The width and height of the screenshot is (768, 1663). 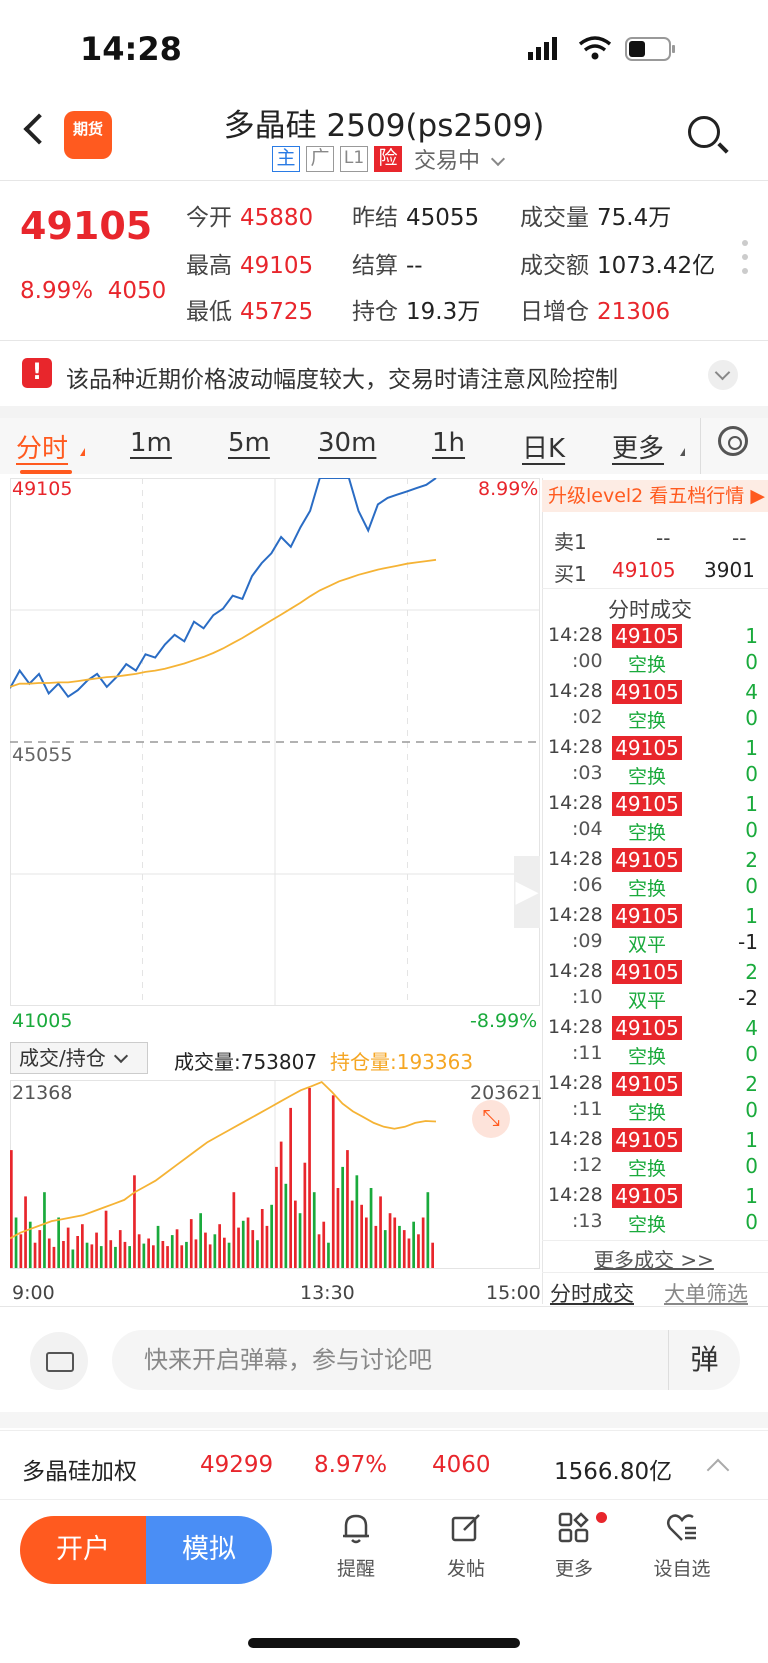 I want to click on home-indicator, so click(x=384, y=1643).